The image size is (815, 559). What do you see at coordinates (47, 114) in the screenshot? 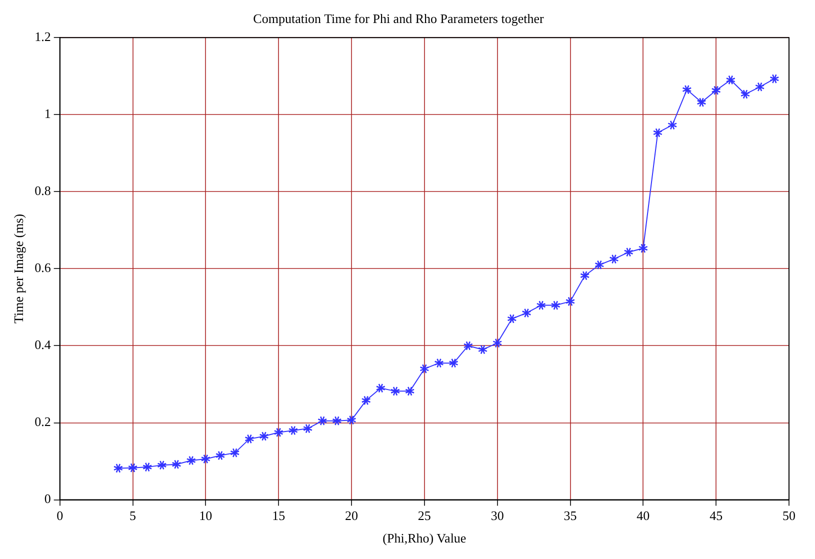
I see `y-tick-label: 1` at bounding box center [47, 114].